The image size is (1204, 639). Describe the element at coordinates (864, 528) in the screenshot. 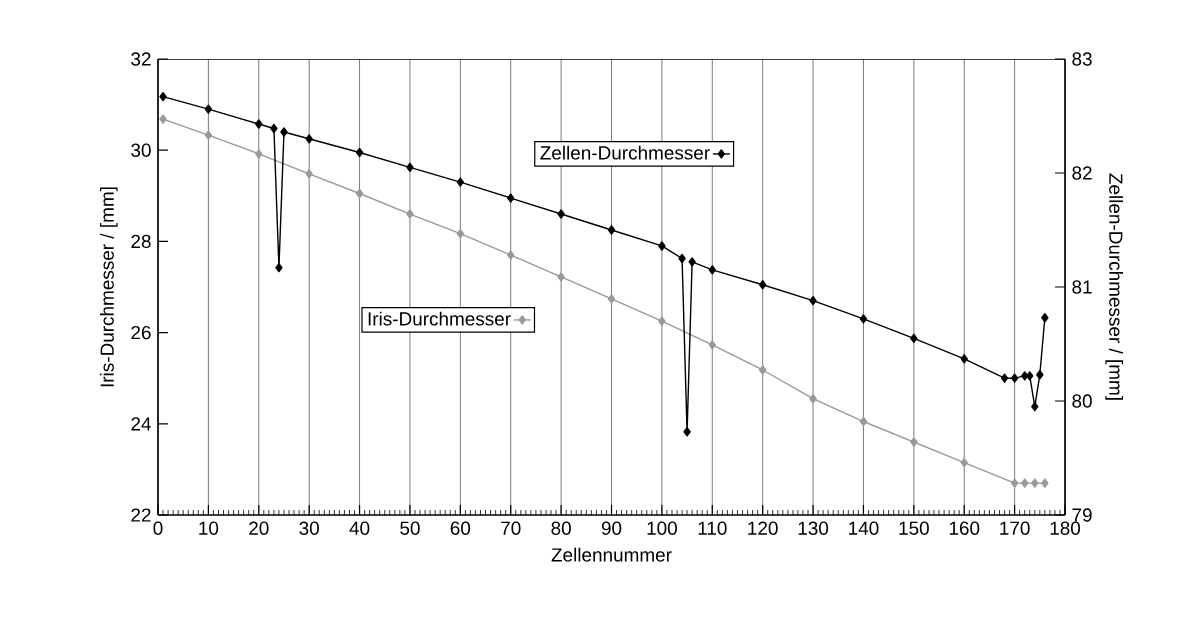

I see `x-tick-label: 140` at that location.